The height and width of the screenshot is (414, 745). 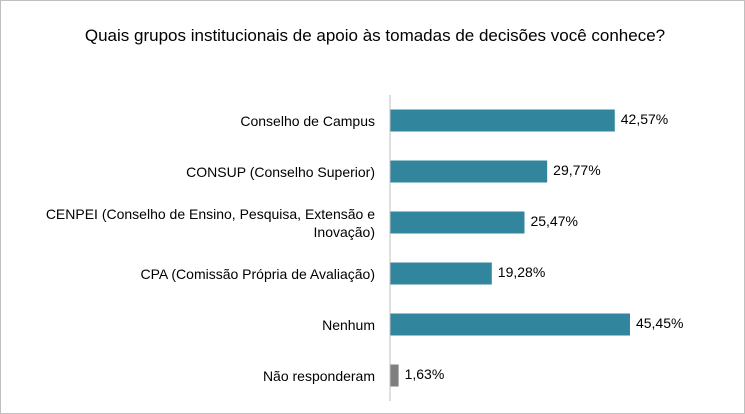 I want to click on category-label: Conselho de Campus, so click(x=307, y=120).